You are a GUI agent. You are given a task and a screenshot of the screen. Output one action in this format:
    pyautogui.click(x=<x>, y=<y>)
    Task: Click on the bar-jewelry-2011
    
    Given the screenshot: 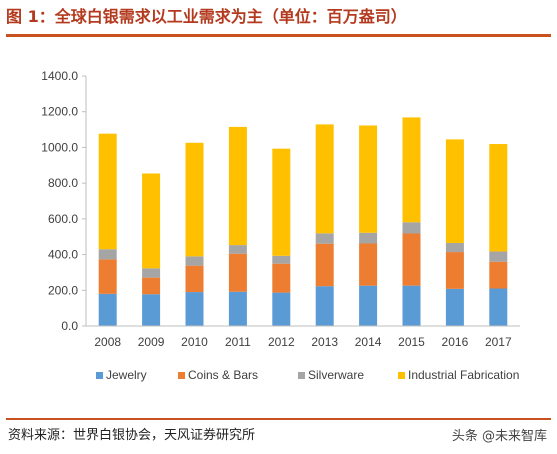 What is the action you would take?
    pyautogui.click(x=237, y=308)
    